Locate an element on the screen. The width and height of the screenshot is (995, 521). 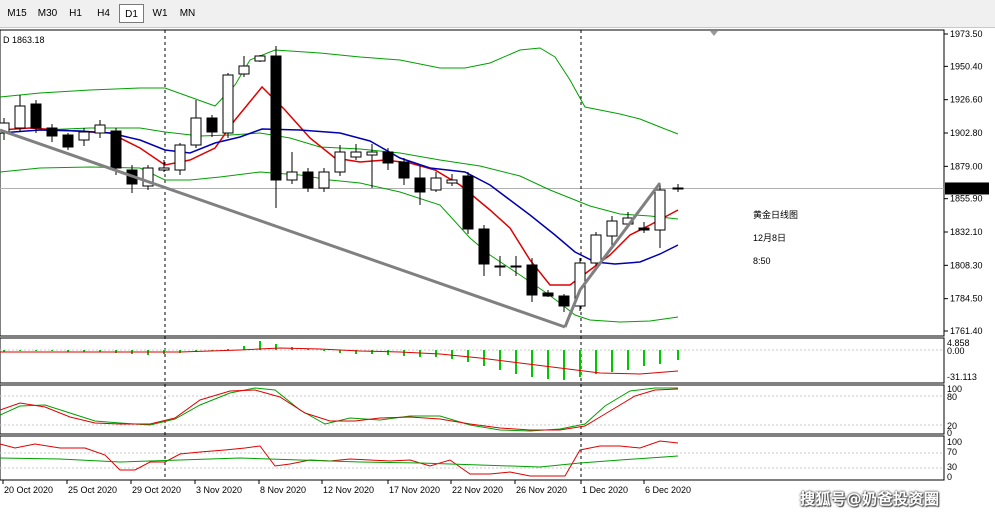
price-tick-label: 1973.50 is located at coordinates (966, 34).